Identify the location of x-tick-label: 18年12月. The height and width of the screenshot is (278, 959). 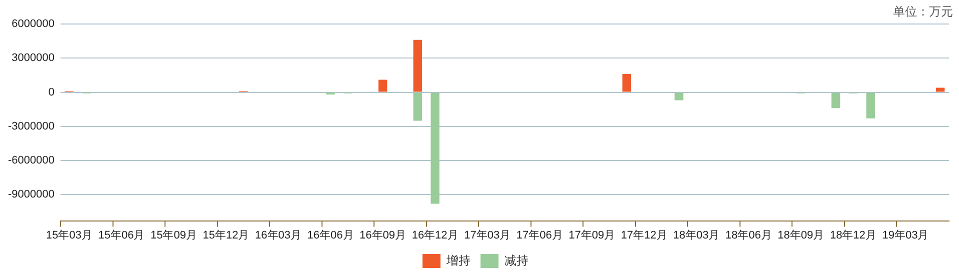
(853, 235).